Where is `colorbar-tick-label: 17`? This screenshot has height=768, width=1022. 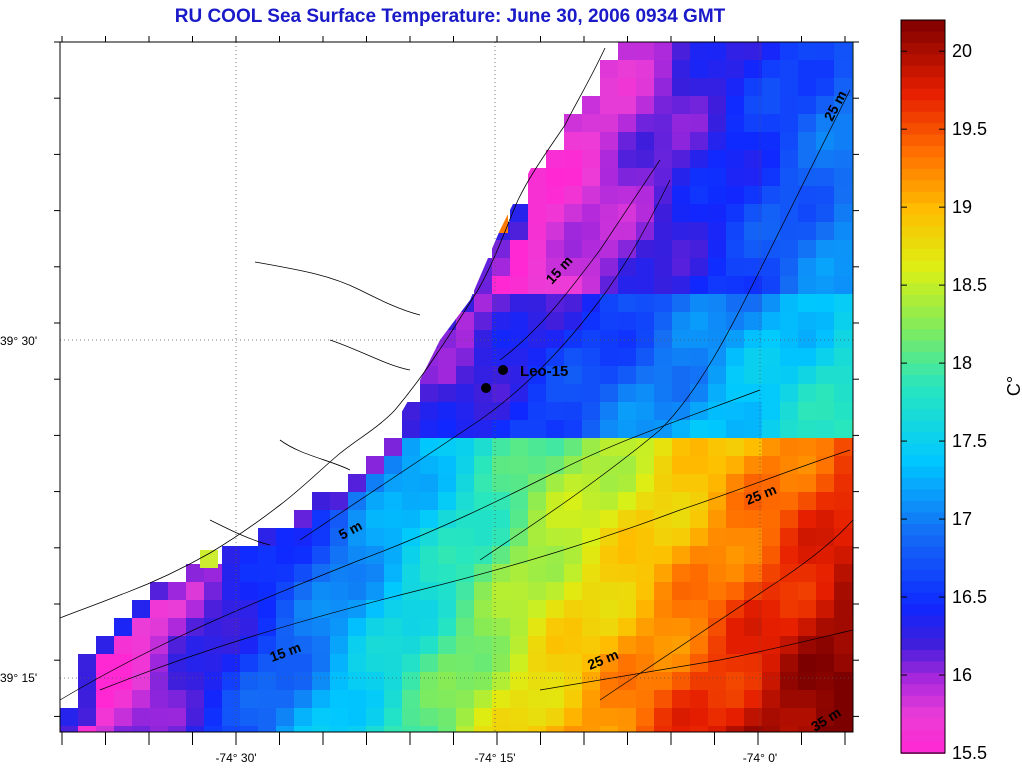
colorbar-tick-label: 17 is located at coordinates (962, 519).